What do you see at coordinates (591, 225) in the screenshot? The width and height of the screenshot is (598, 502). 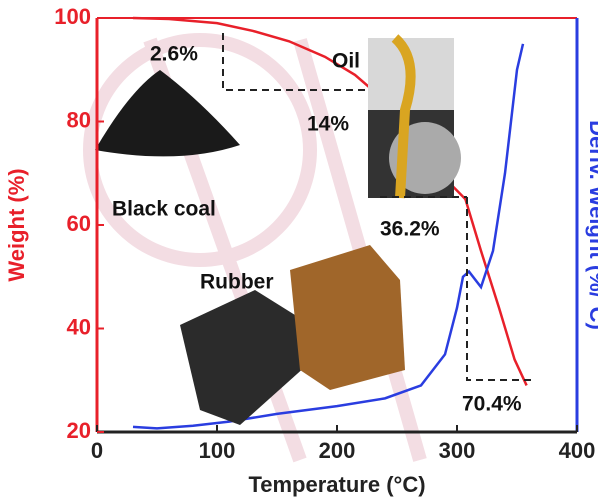 I see `y2-axis-label: Deriv. Weight (%/°C)` at bounding box center [591, 225].